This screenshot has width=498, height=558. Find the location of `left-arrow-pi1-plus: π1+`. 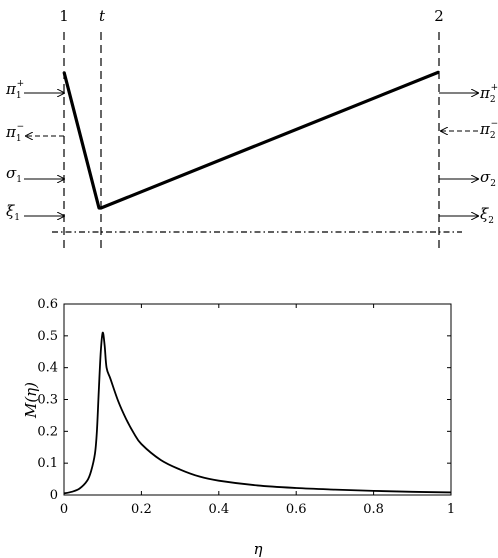

left-arrow-pi1-plus: π1+ is located at coordinates (34, 90).